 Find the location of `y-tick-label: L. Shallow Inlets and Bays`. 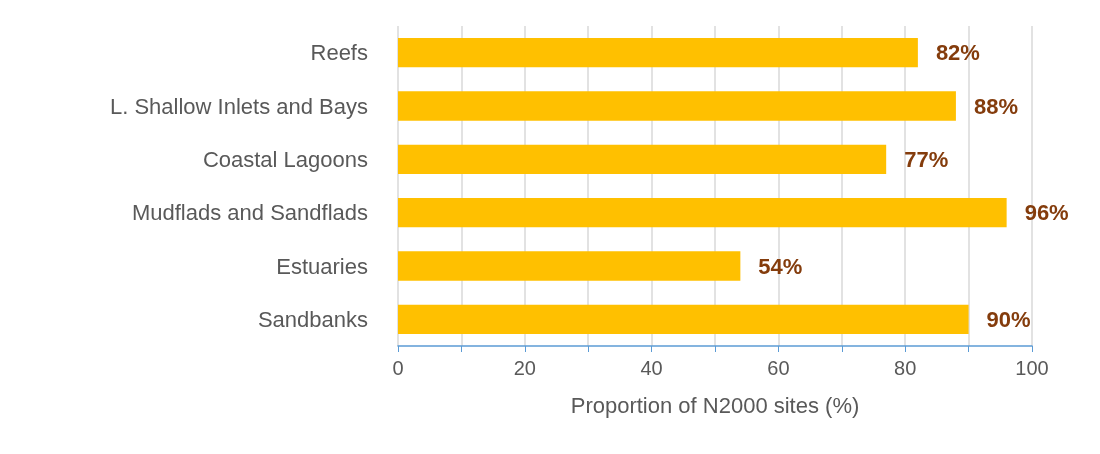

y-tick-label: L. Shallow Inlets and Bays is located at coordinates (238, 106).